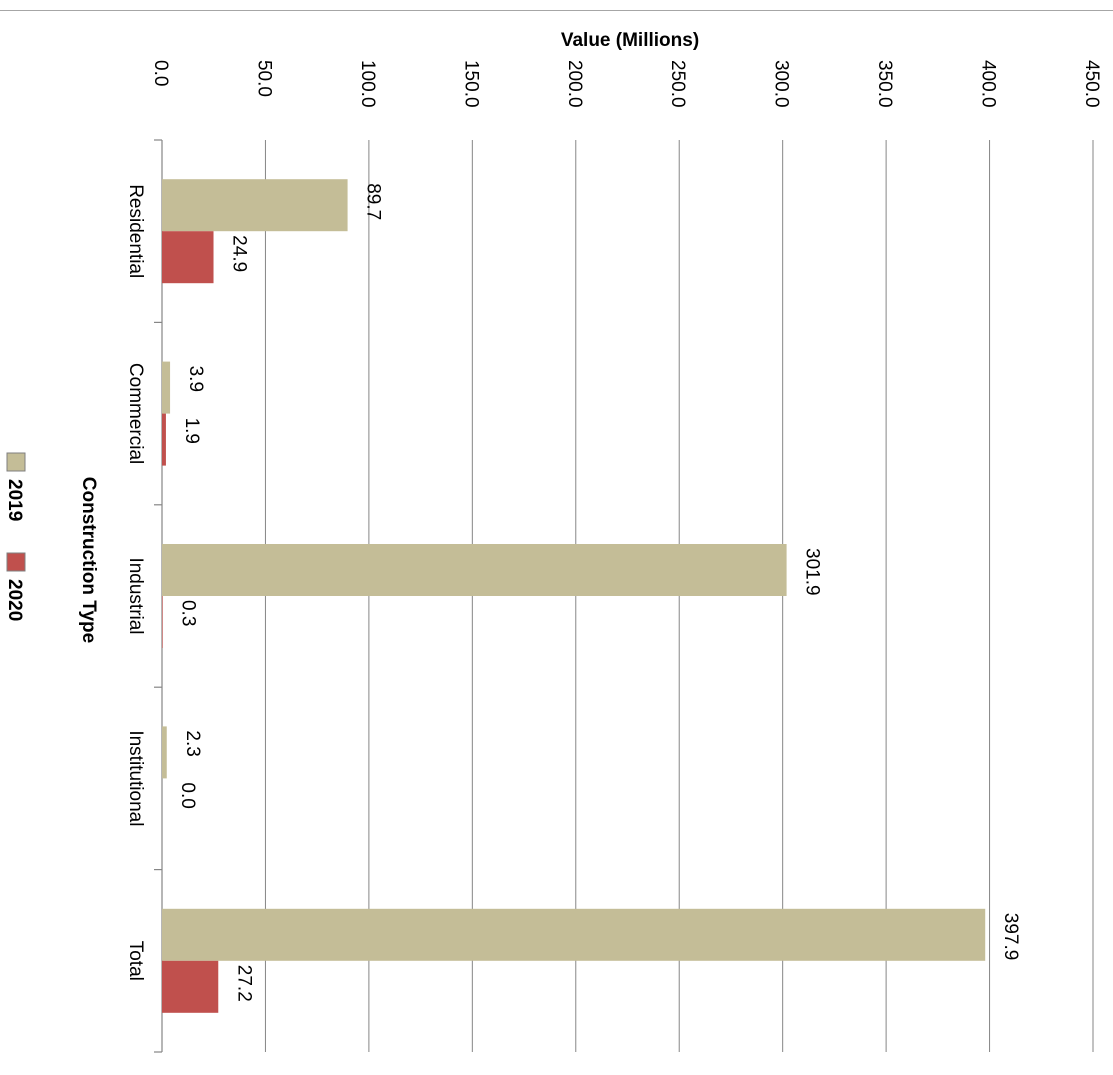 The width and height of the screenshot is (1113, 1075). Describe the element at coordinates (988, 84) in the screenshot. I see `tick-label: 400.0` at that location.